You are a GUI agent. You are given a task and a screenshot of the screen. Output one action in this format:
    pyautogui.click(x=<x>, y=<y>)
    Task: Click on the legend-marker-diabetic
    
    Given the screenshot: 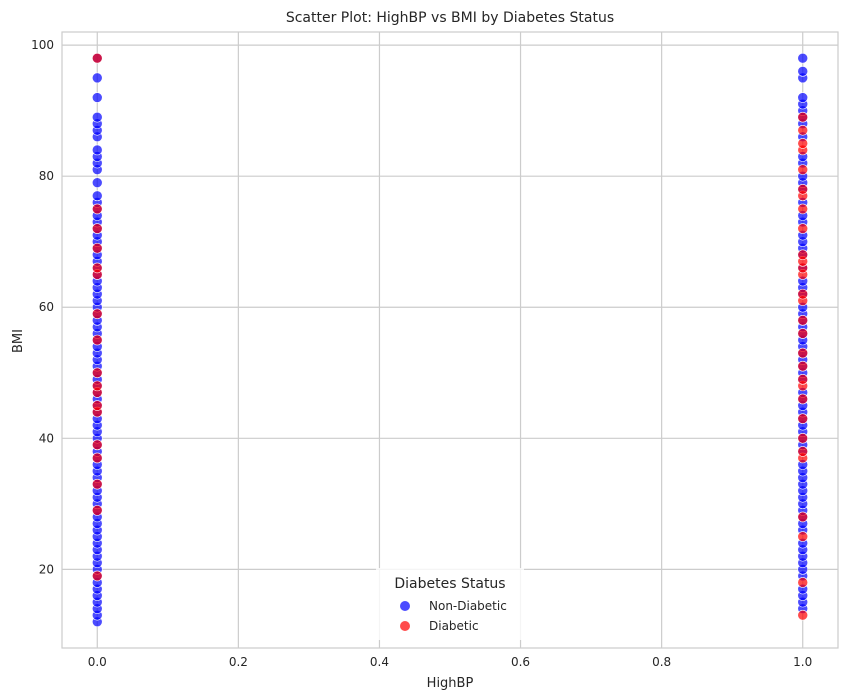 What is the action you would take?
    pyautogui.click(x=405, y=626)
    